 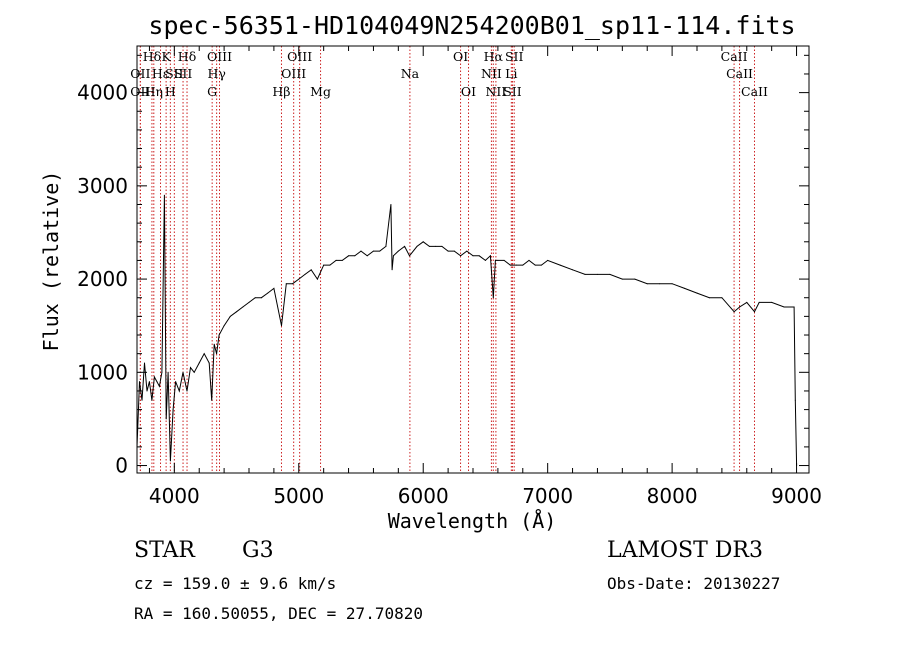 I want to click on y-tick-label-3000: 3000, so click(x=102, y=186).